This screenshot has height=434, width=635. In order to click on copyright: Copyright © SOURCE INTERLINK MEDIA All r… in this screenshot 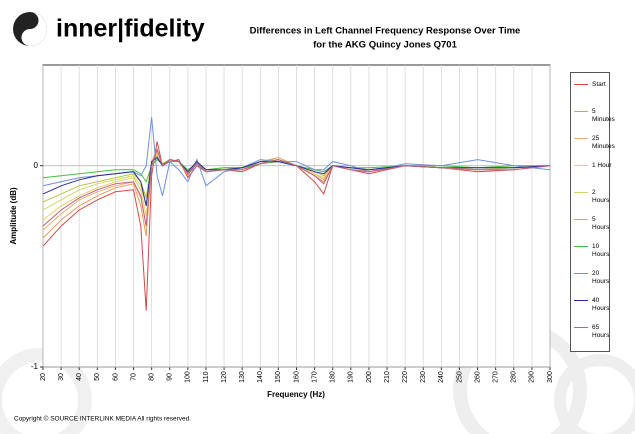, I will do `click(102, 419)`.